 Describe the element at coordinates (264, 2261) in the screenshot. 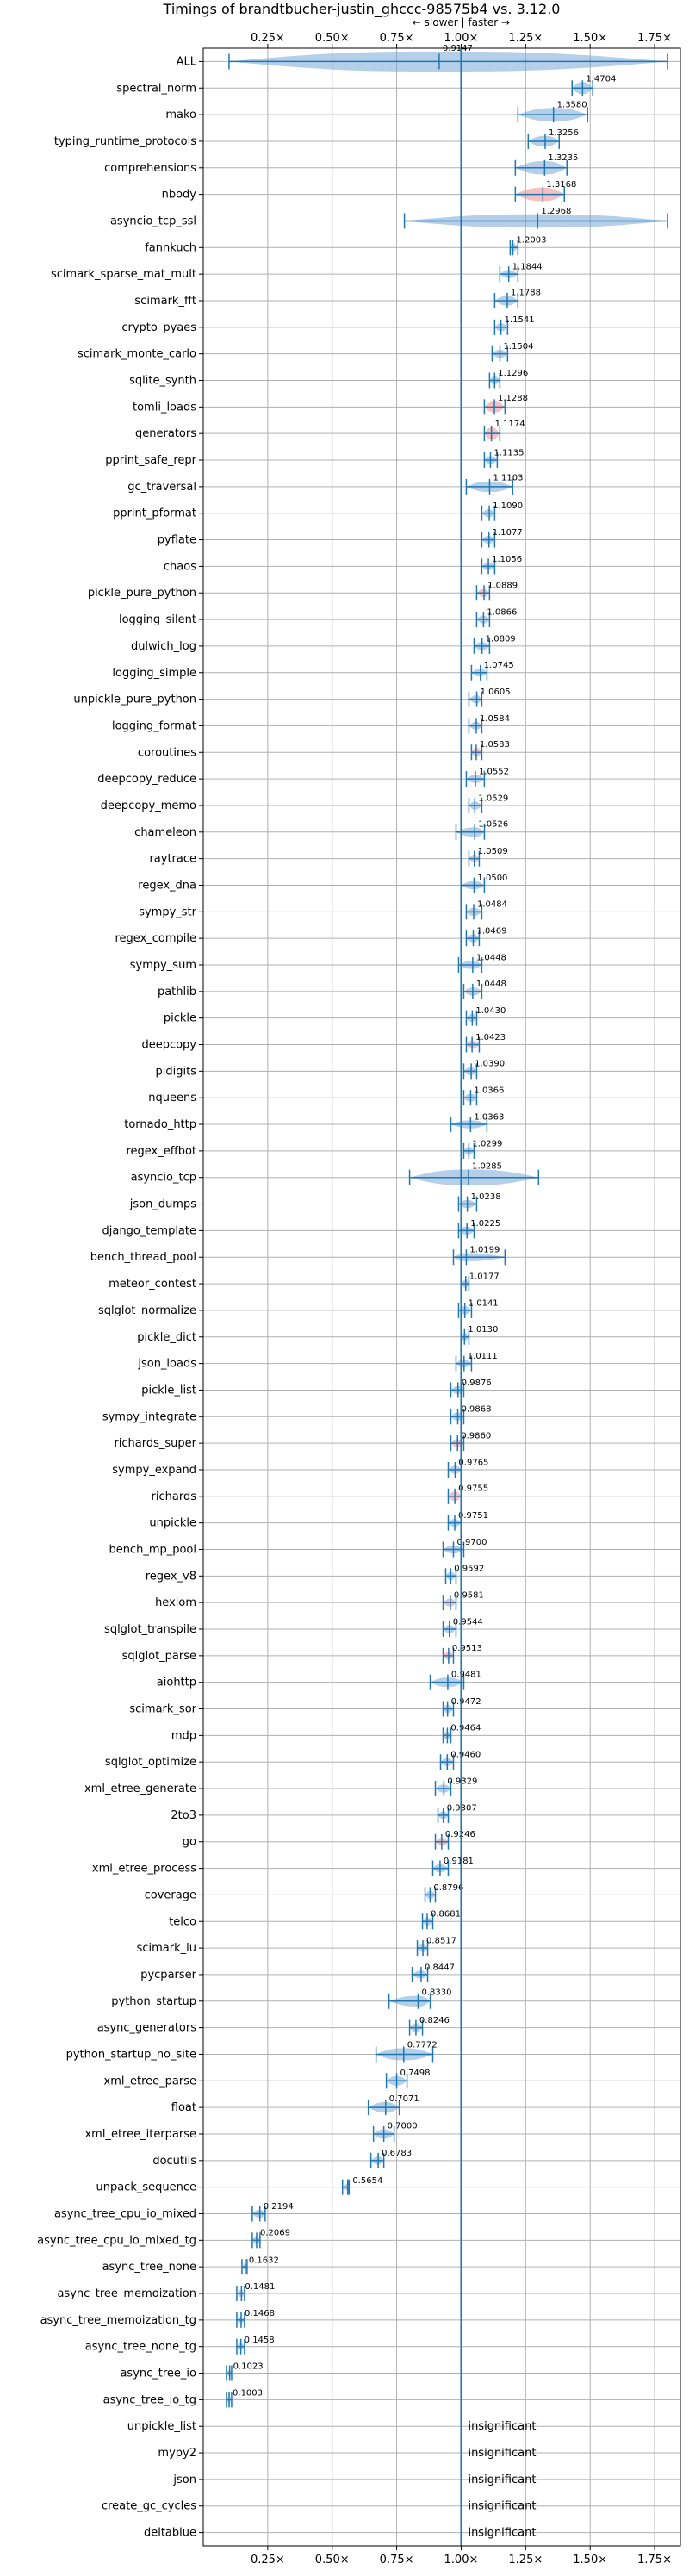

I see `value-label-async_tree_none: 0.1632` at that location.